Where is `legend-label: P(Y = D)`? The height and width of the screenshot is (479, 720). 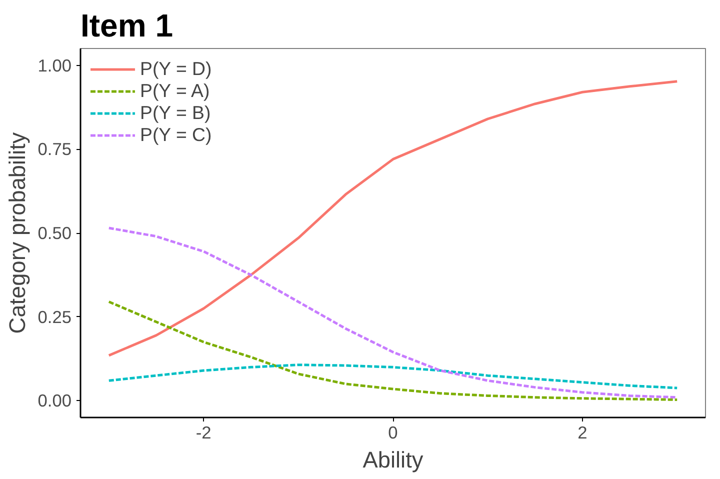
legend-label: P(Y = D) is located at coordinates (176, 69).